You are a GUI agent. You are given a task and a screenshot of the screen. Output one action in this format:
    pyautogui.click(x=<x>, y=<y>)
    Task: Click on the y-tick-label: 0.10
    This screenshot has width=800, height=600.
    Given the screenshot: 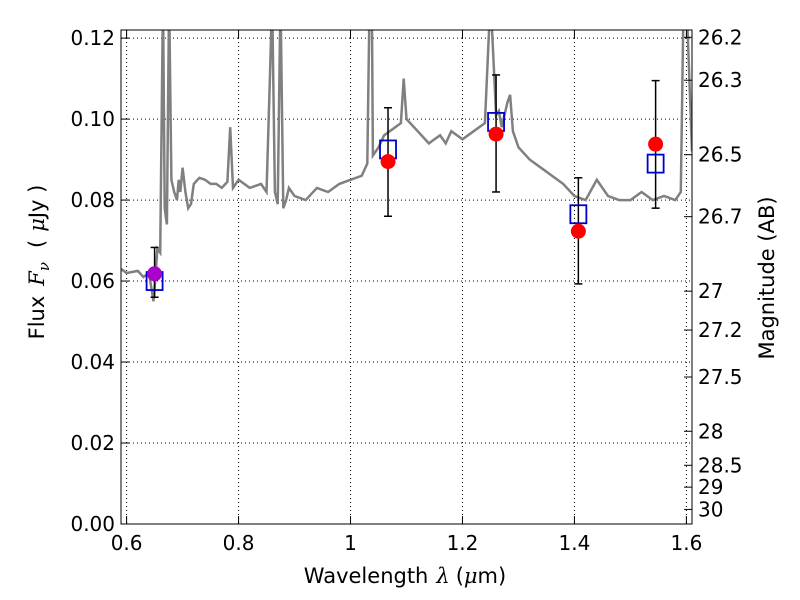 What is the action you would take?
    pyautogui.click(x=92, y=119)
    